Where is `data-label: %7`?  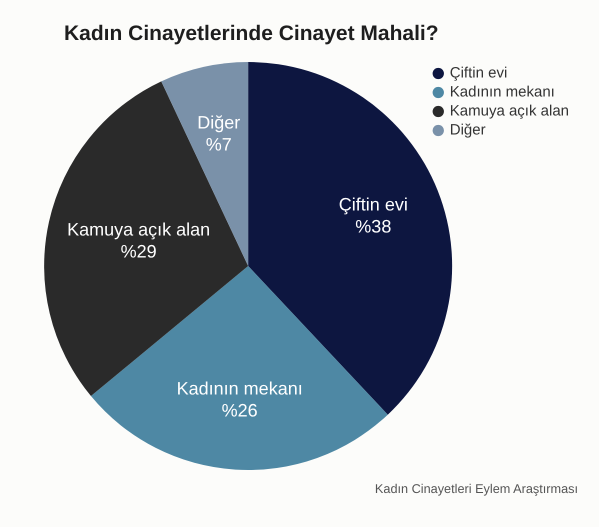
data-label: %7 is located at coordinates (219, 144).